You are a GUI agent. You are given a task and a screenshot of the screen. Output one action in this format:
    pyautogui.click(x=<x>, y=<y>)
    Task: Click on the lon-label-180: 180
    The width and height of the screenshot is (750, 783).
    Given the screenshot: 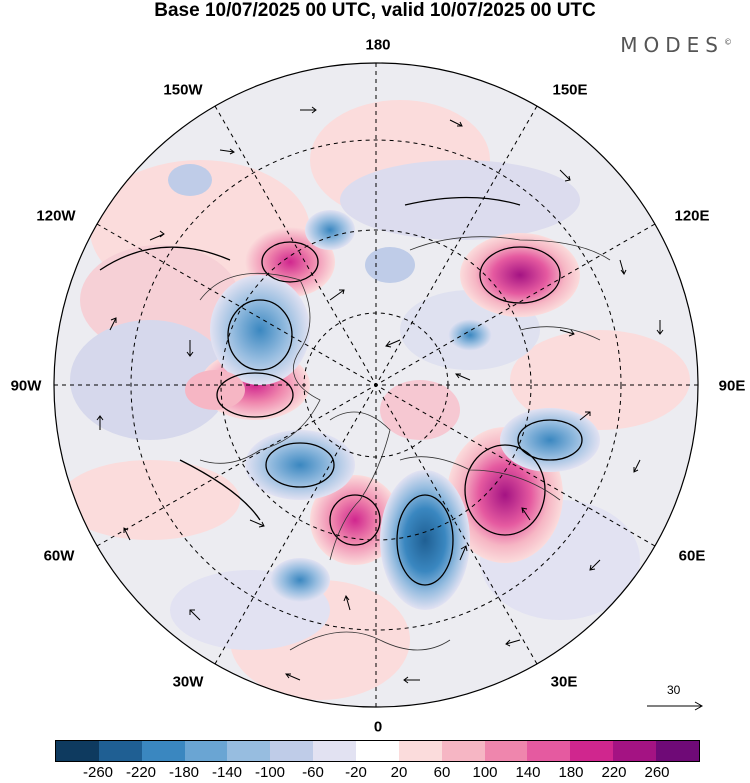 What is the action you would take?
    pyautogui.click(x=378, y=45)
    